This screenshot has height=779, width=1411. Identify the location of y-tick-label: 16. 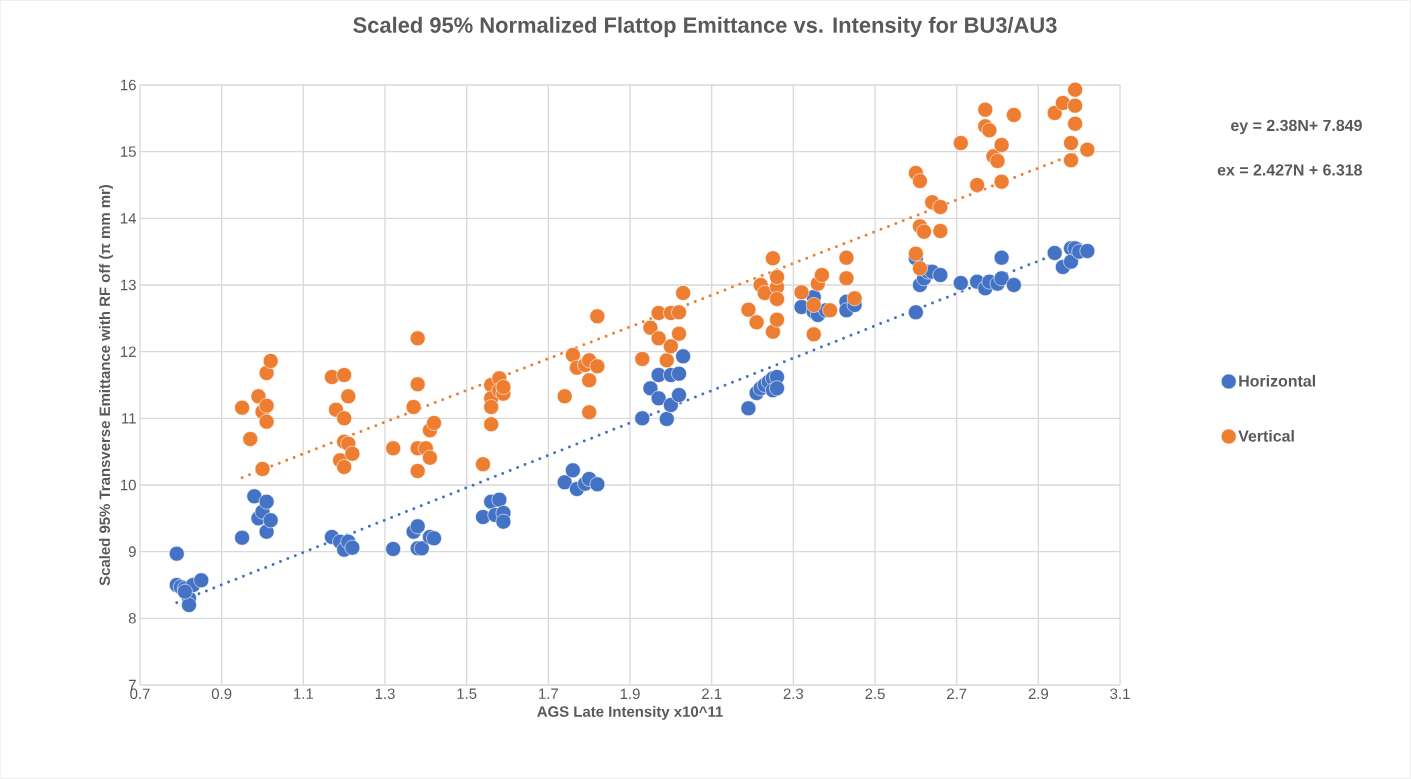
(128, 85).